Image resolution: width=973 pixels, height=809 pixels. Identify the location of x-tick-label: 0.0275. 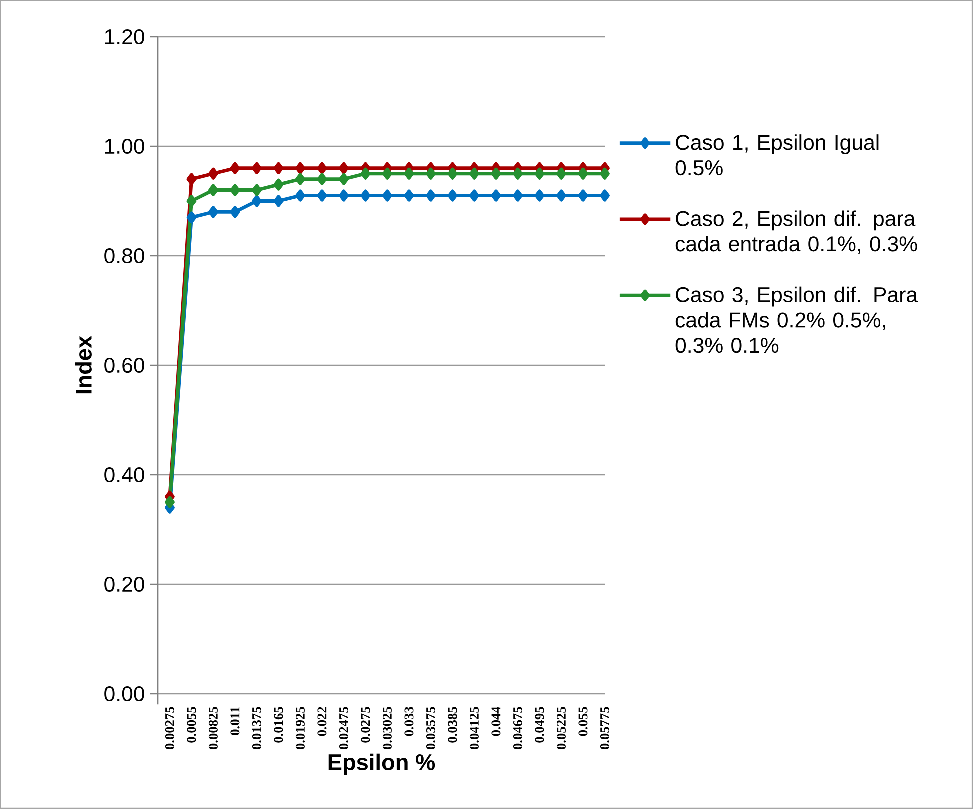
(365, 725).